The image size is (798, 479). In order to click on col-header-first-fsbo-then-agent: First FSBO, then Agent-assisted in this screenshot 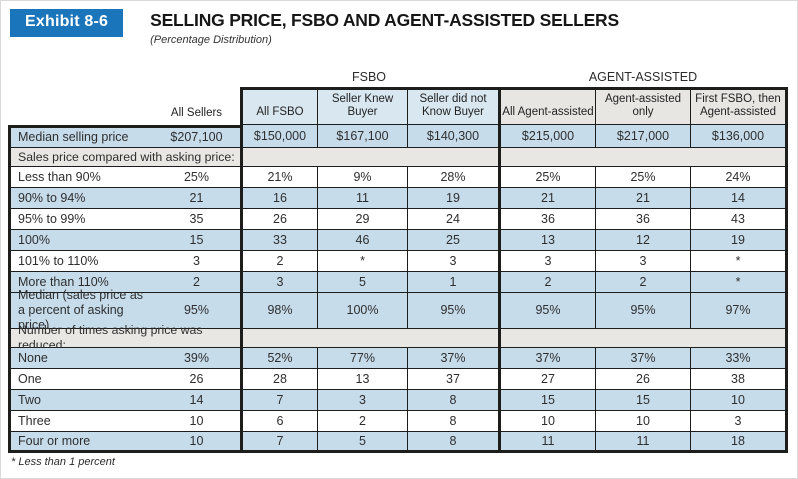, I will do `click(739, 106)`.